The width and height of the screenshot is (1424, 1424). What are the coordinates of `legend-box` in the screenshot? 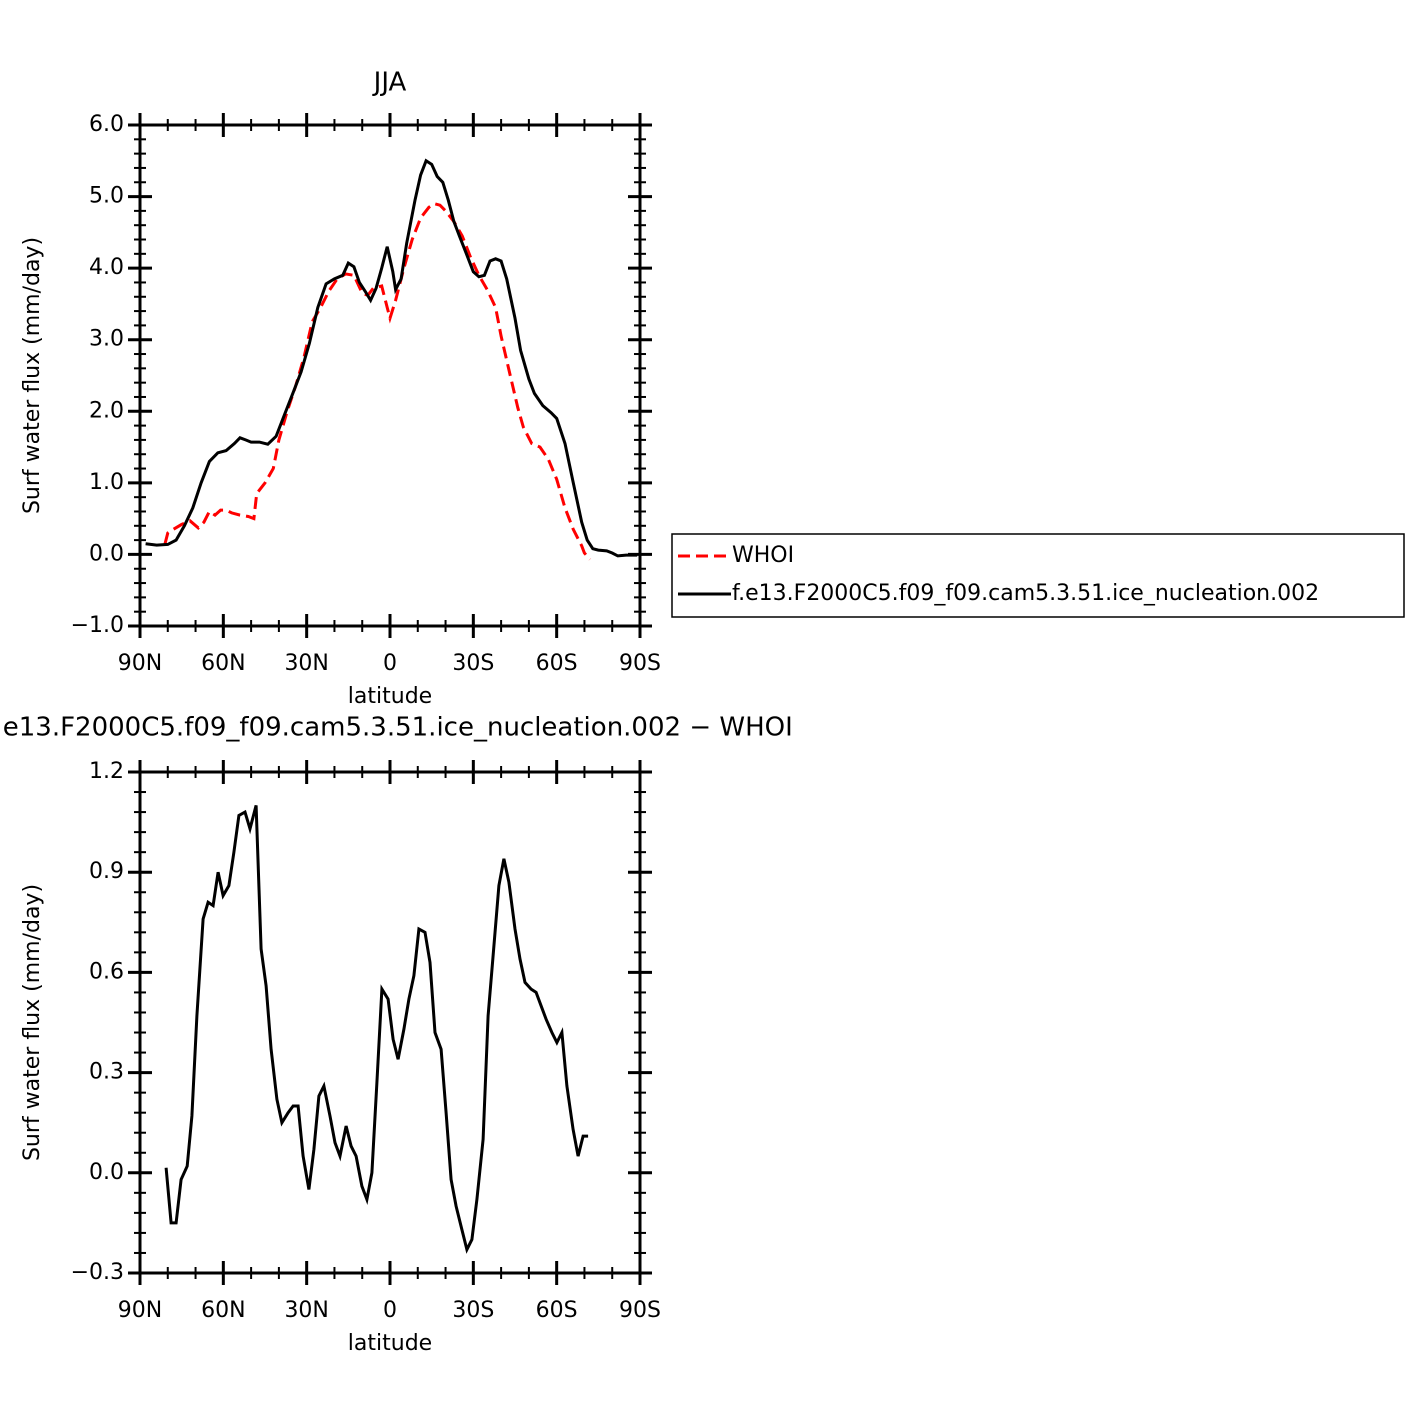 It's located at (1038, 575).